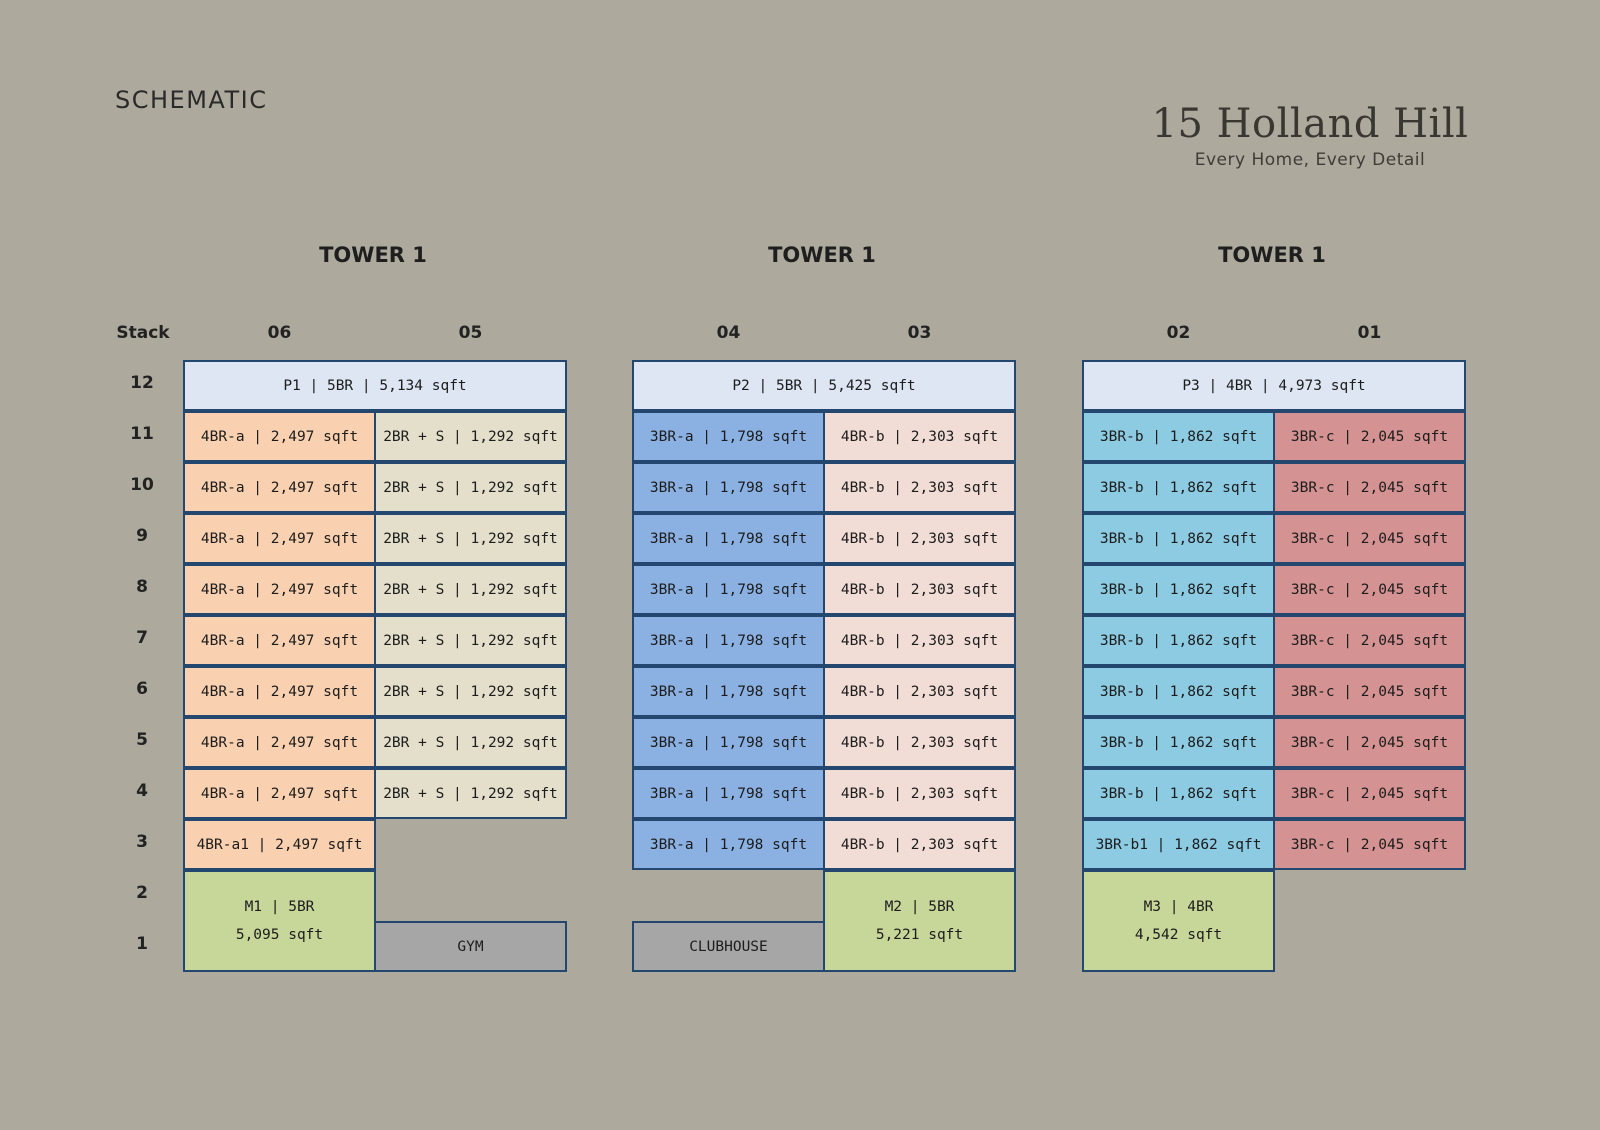 The width and height of the screenshot is (1600, 1130). What do you see at coordinates (1178, 538) in the screenshot?
I see `unit-02-9: 3BR-b | 1,862 sqft` at bounding box center [1178, 538].